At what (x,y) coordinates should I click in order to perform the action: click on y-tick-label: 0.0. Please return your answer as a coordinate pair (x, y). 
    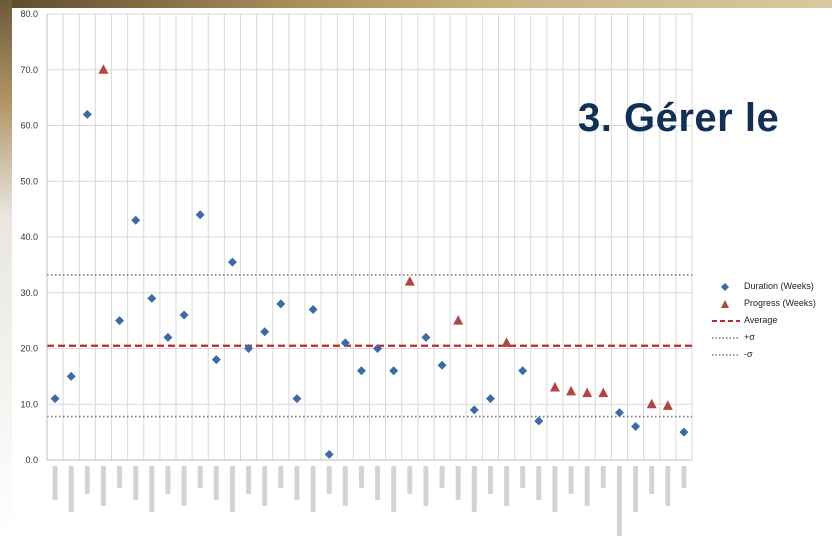
    Looking at the image, I should click on (31, 460).